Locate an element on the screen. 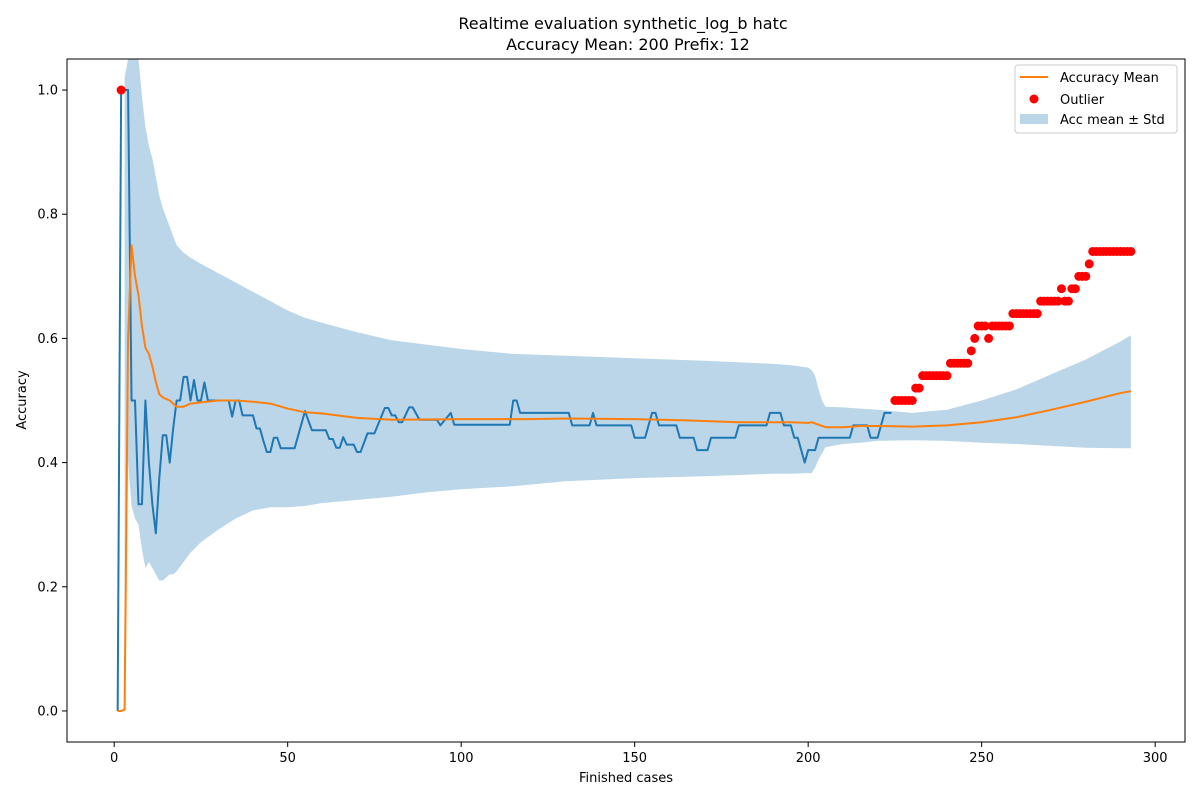 The height and width of the screenshot is (800, 1200). x-tick-label: 250 is located at coordinates (981, 758).